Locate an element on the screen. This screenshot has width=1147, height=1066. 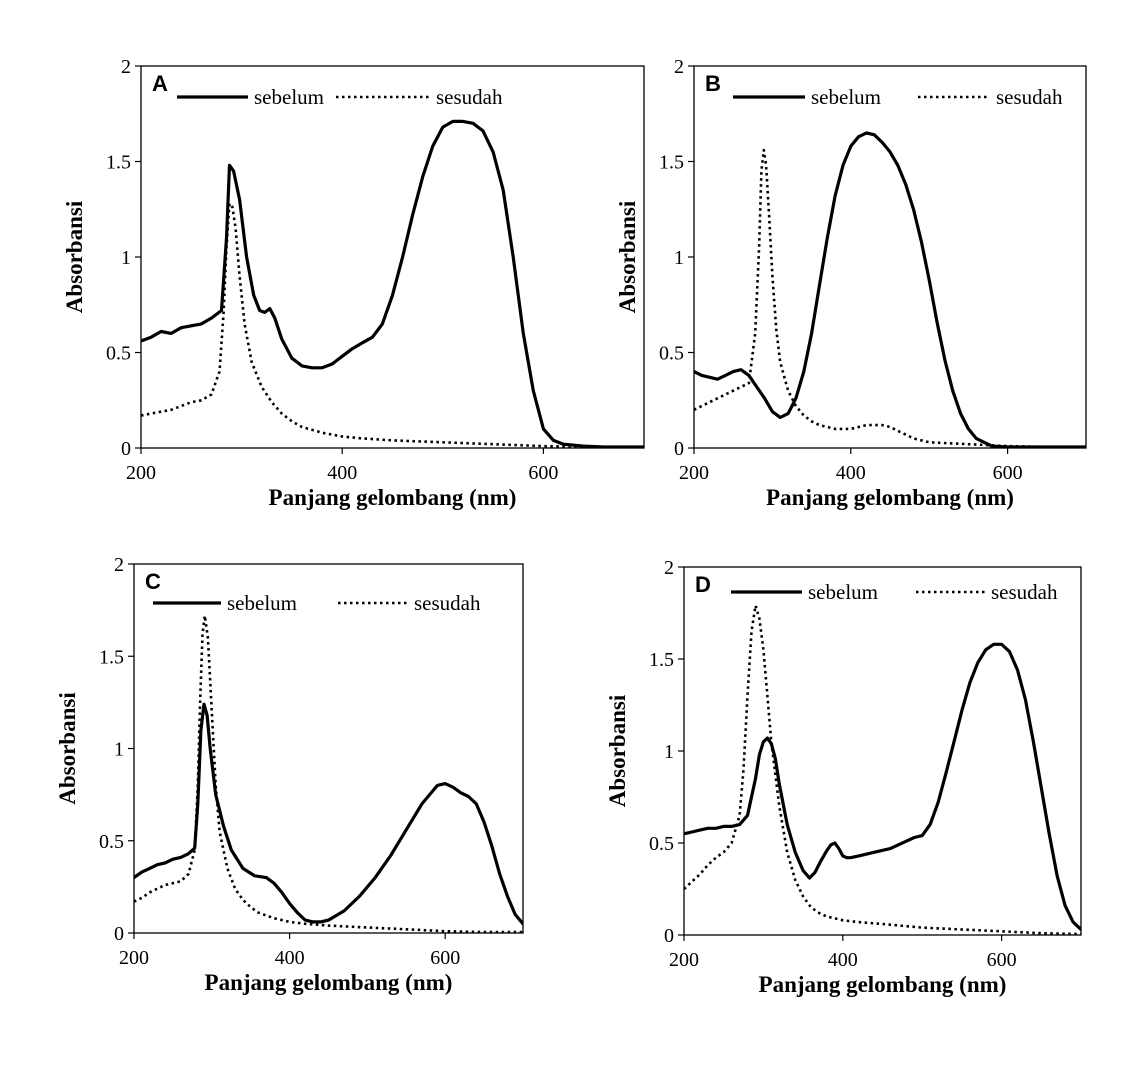
panel-label: D is located at coordinates (703, 584).